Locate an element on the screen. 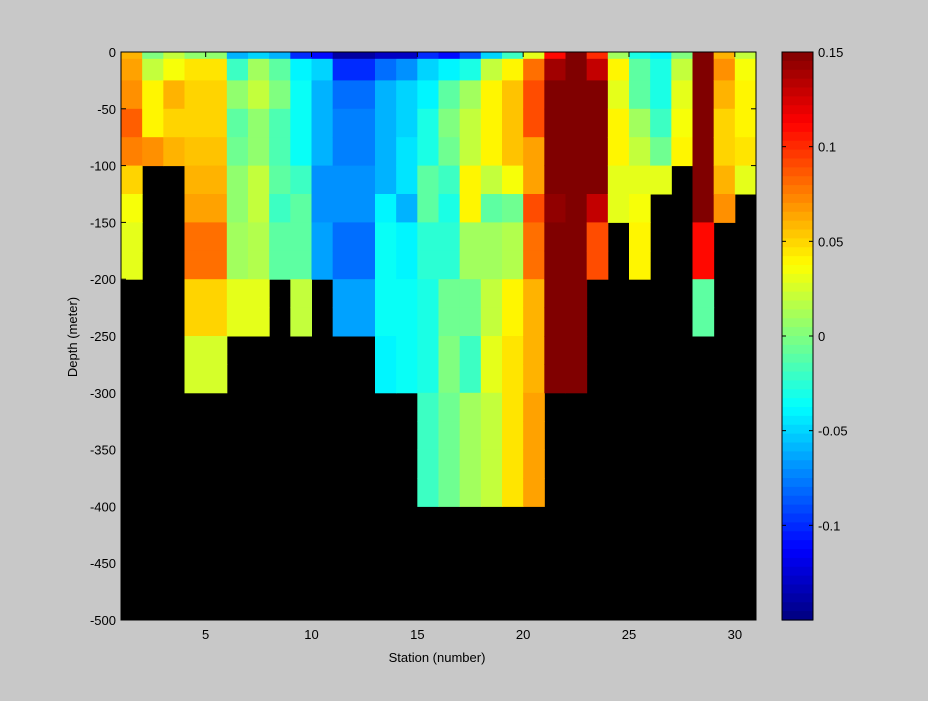 The image size is (928, 701). x-tick-label: 10 is located at coordinates (311, 634).